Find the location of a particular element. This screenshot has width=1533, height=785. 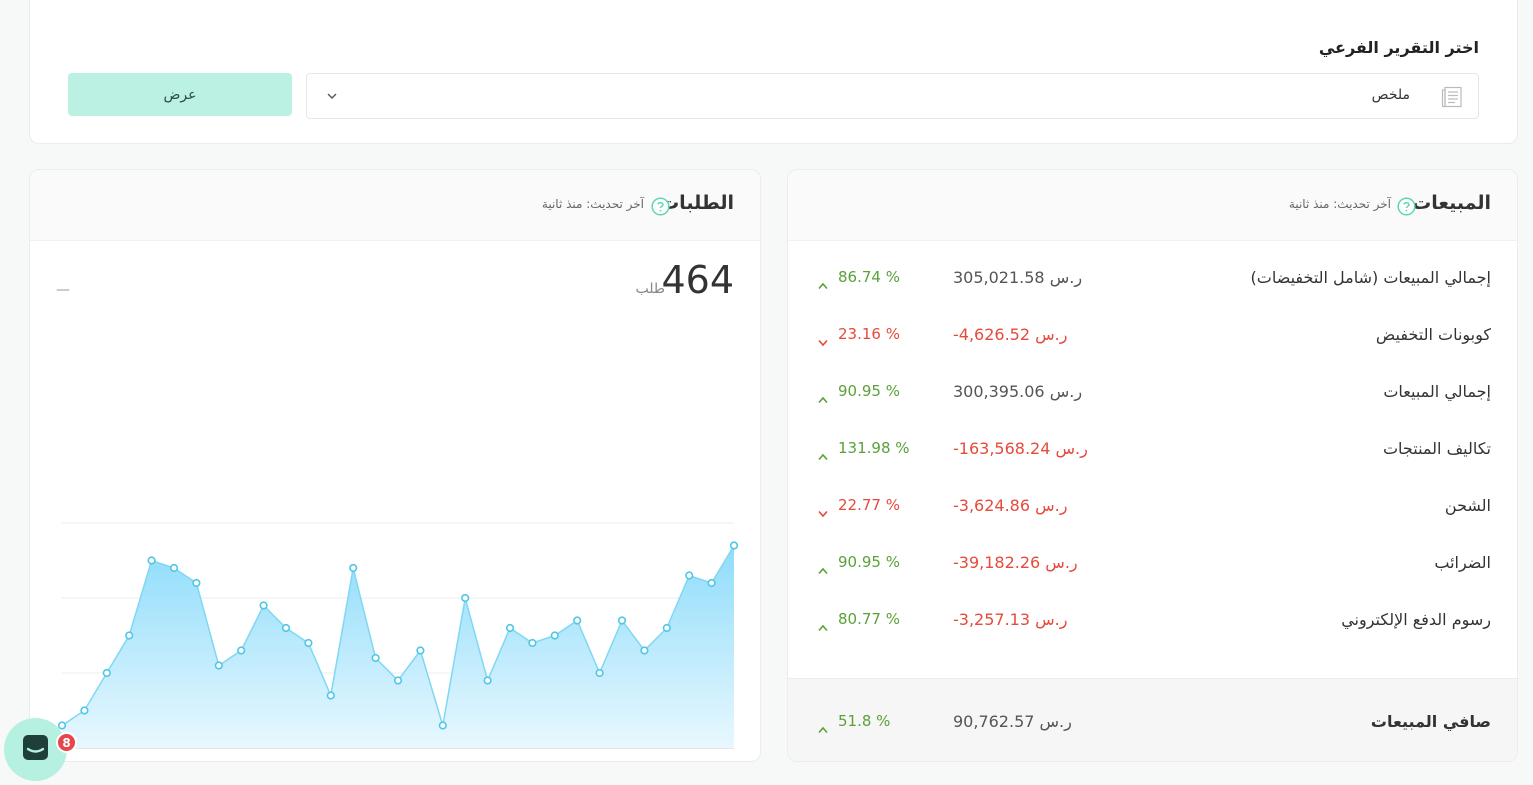

sales-row-pct: 80.77 % is located at coordinates (869, 619).